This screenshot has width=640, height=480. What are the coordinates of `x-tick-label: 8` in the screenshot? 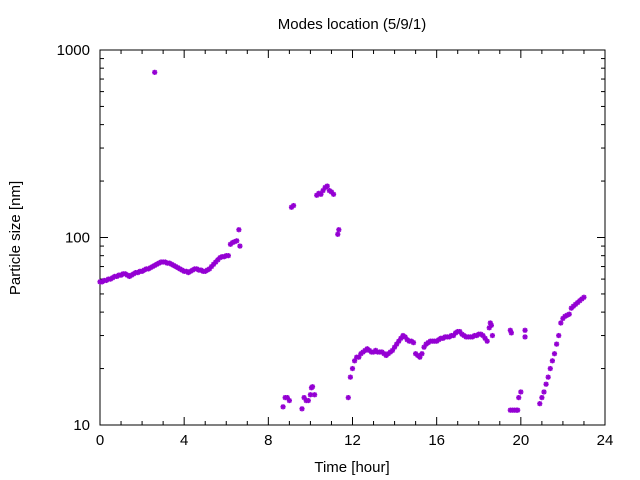 It's located at (268, 440).